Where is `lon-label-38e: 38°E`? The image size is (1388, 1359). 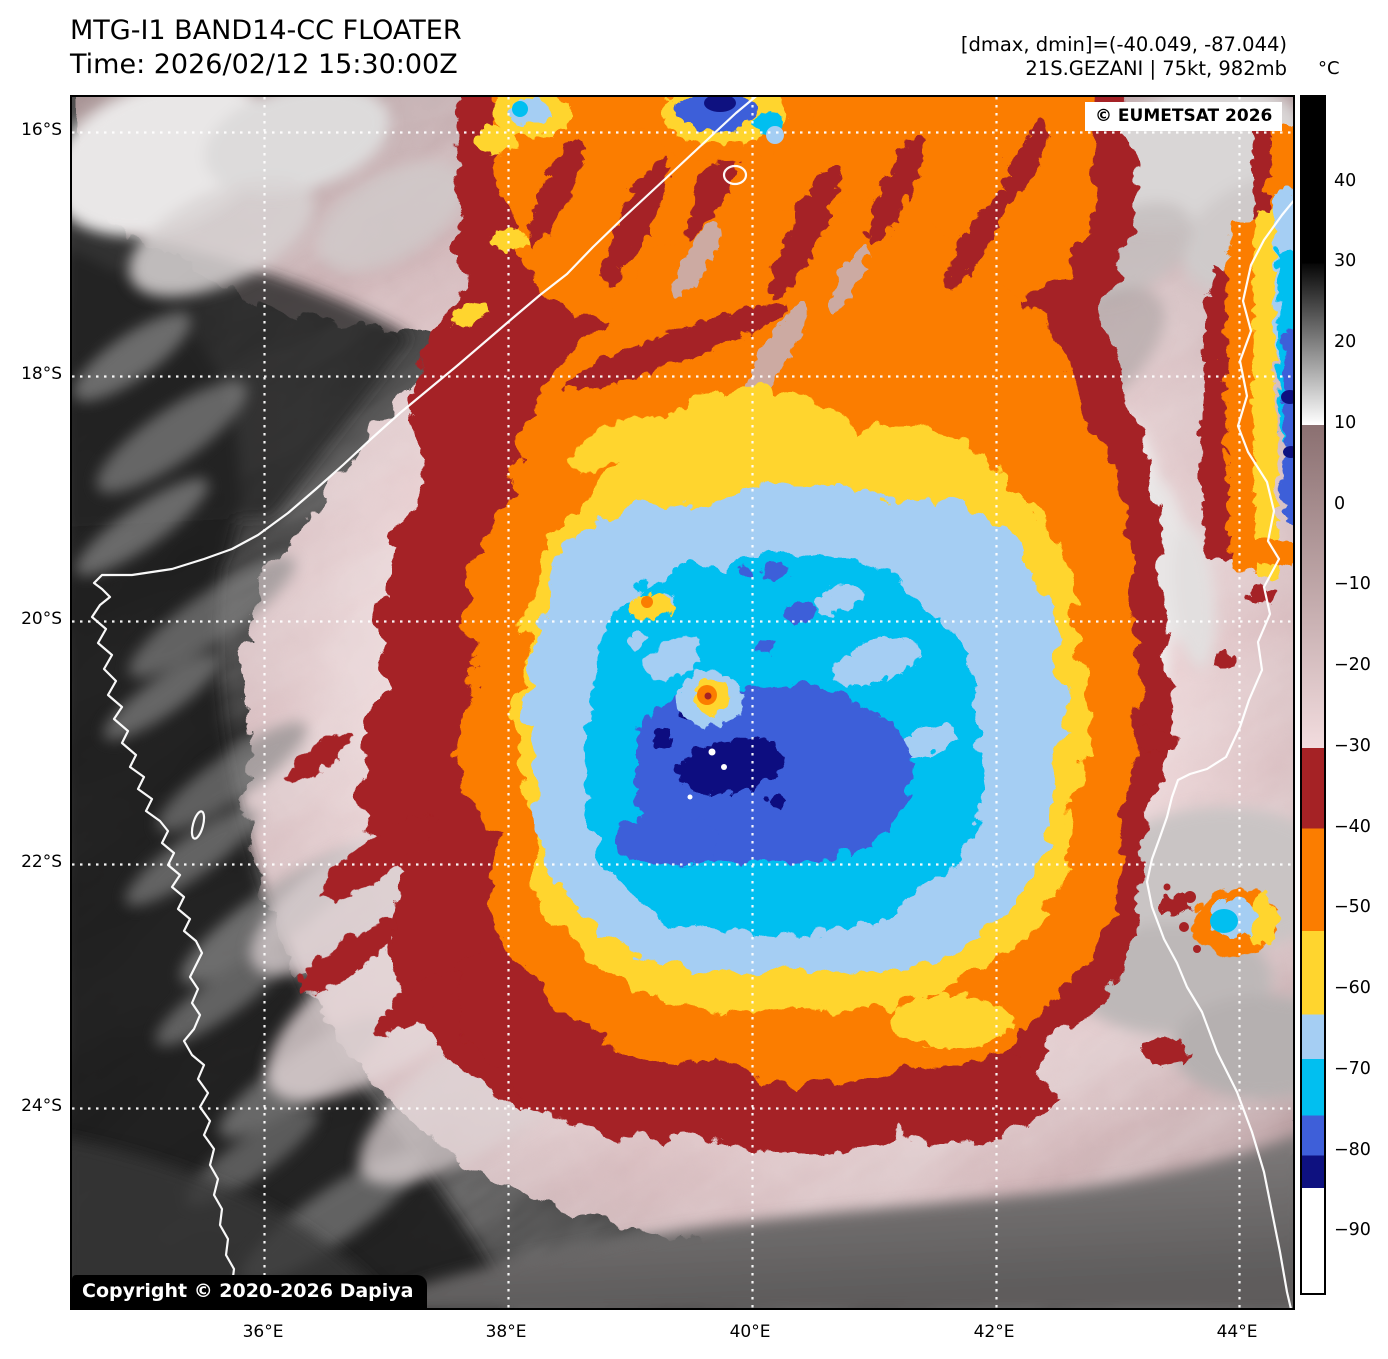 lon-label-38e: 38°E is located at coordinates (506, 1332).